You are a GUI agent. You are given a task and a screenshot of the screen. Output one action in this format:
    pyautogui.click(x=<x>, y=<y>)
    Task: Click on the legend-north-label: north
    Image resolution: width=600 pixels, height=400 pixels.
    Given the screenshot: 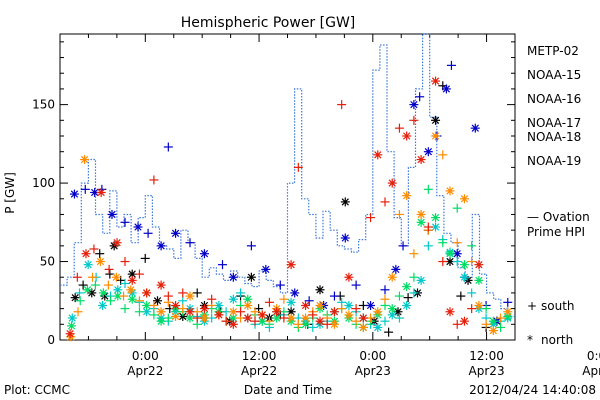 What is the action you would take?
    pyautogui.click(x=557, y=340)
    